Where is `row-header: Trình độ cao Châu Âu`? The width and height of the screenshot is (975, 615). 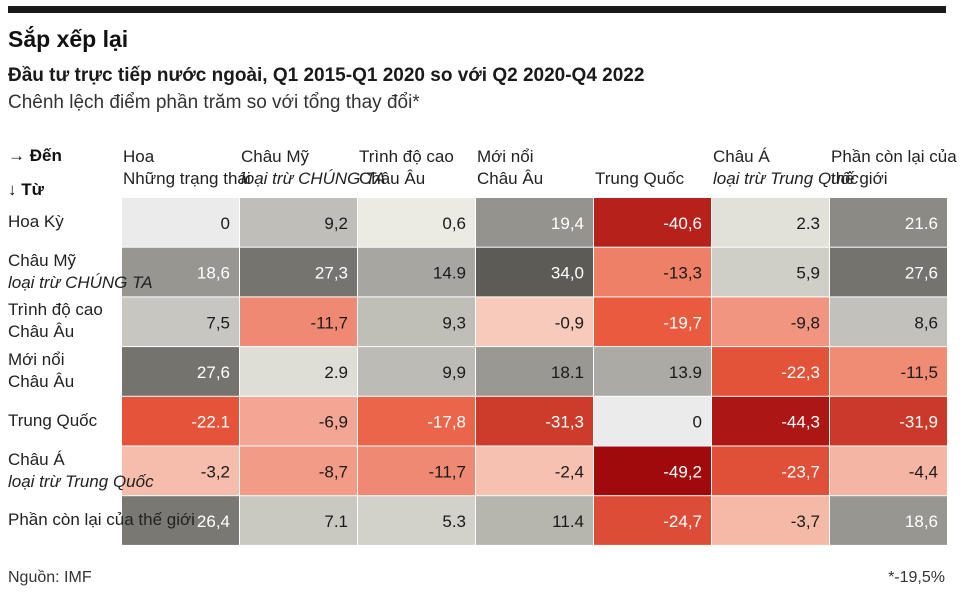
row-header: Trình độ cao Châu Âu is located at coordinates (55, 321).